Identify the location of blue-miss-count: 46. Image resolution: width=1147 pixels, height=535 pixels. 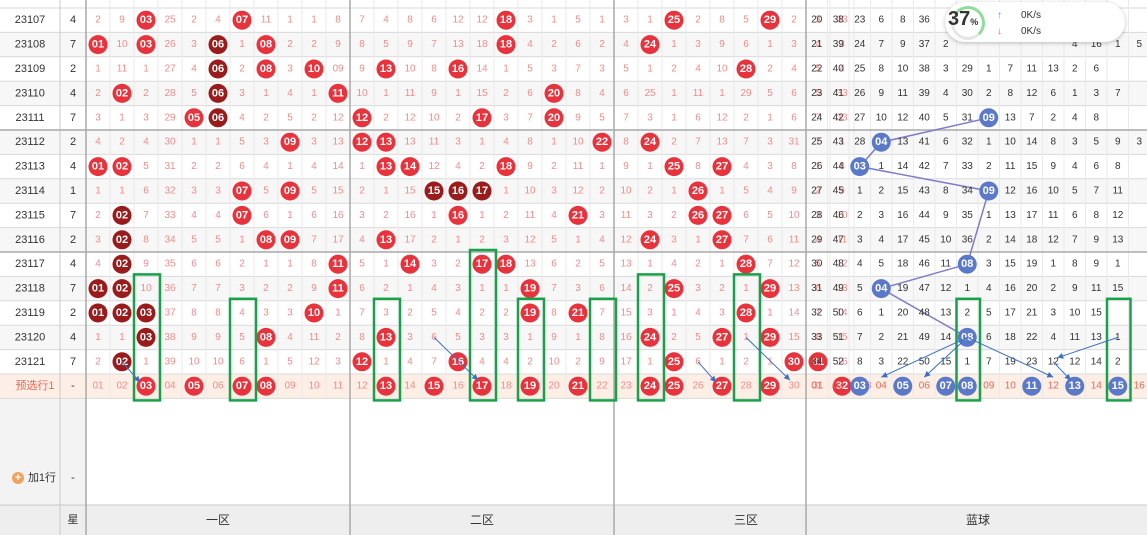
(925, 264).